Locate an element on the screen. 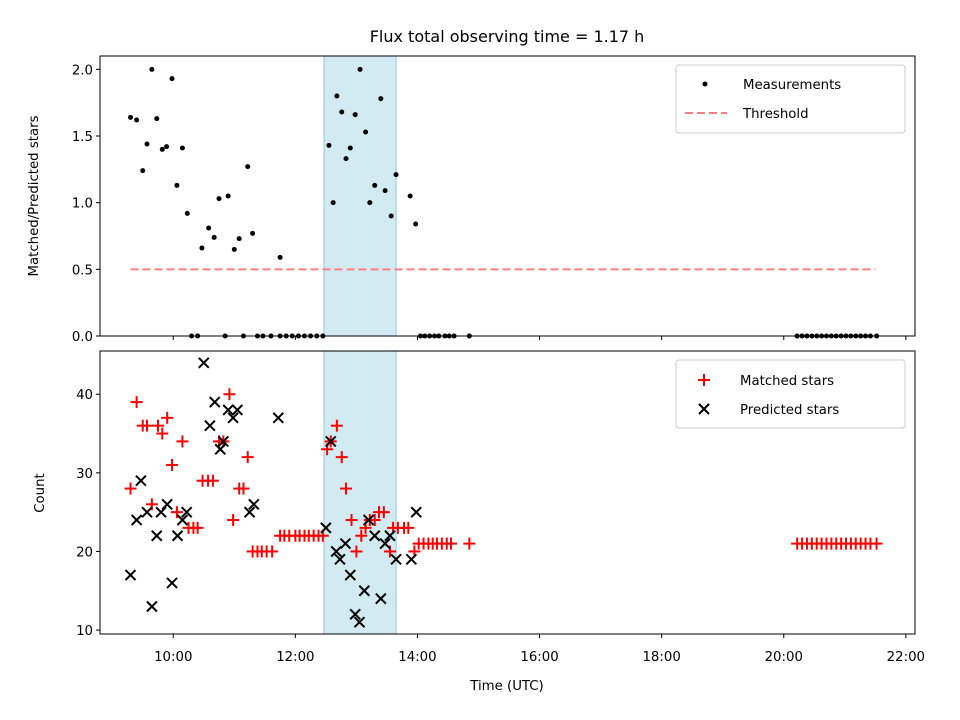 The width and height of the screenshot is (960, 720). chart-title: Flux total observing time = 1.17 h is located at coordinates (507, 36).